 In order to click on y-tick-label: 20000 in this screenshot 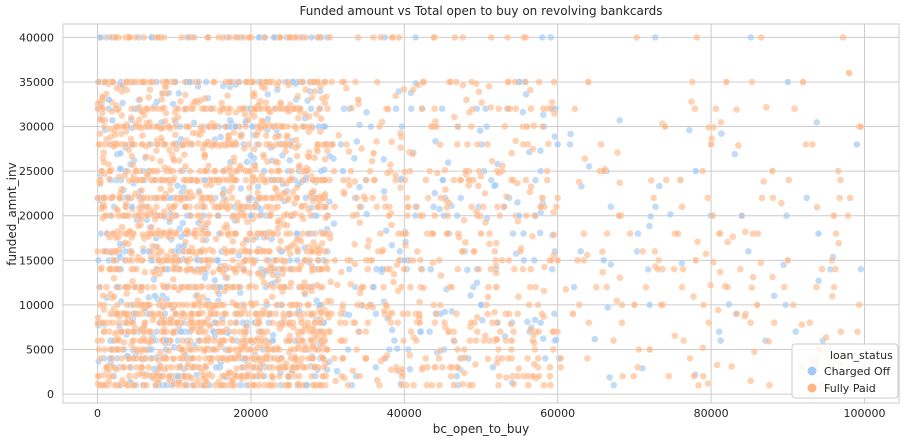, I will do `click(36, 216)`.